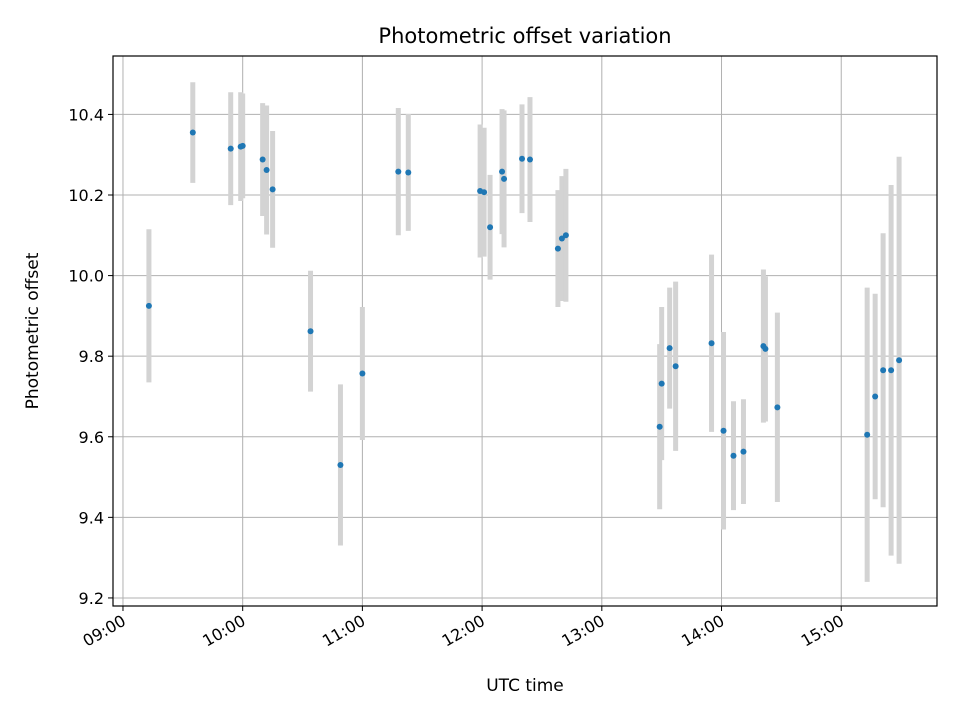 Image resolution: width=960 pixels, height=720 pixels. I want to click on chart-title: Photometric offset variation, so click(524, 36).